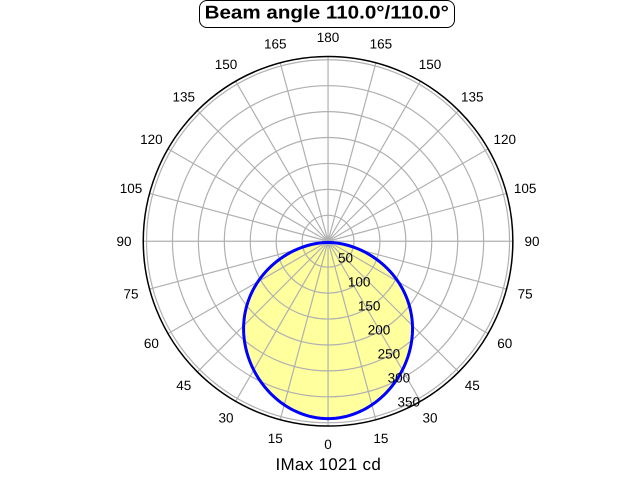  What do you see at coordinates (379, 330) in the screenshot?
I see `svg-text: 200` at bounding box center [379, 330].